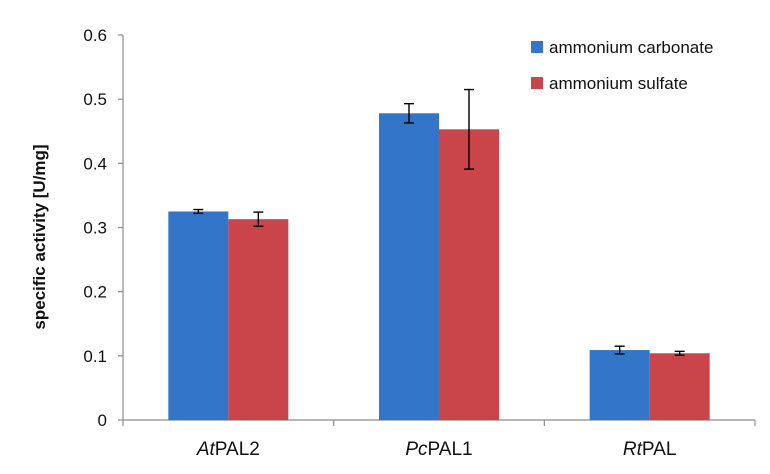 The width and height of the screenshot is (770, 474). What do you see at coordinates (95, 99) in the screenshot?
I see `y-tick-label: 0.5` at bounding box center [95, 99].